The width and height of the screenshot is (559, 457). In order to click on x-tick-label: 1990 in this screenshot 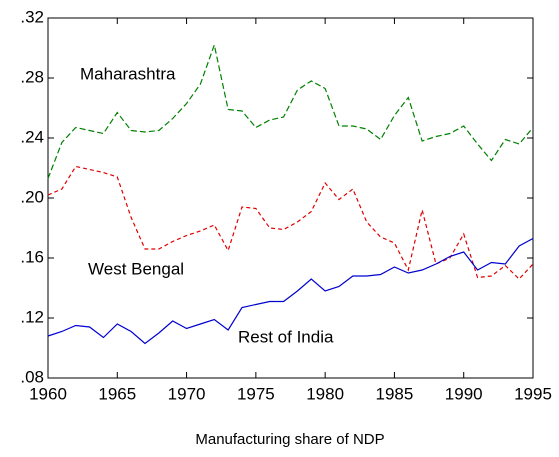, I will do `click(464, 393)`.